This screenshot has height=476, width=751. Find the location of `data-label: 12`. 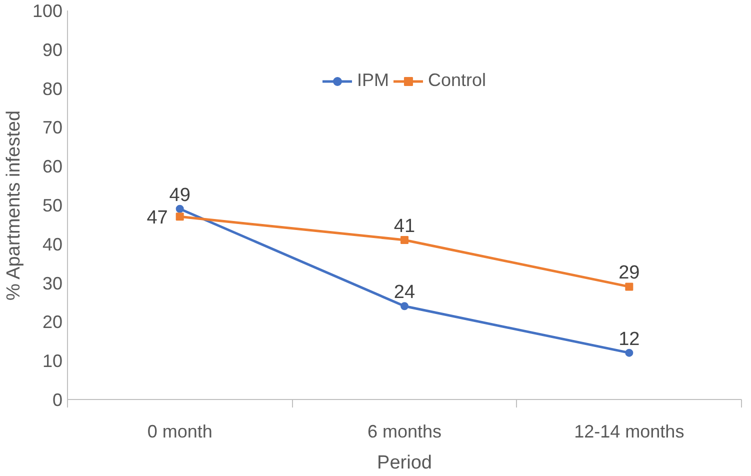

data-label: 12 is located at coordinates (629, 339).